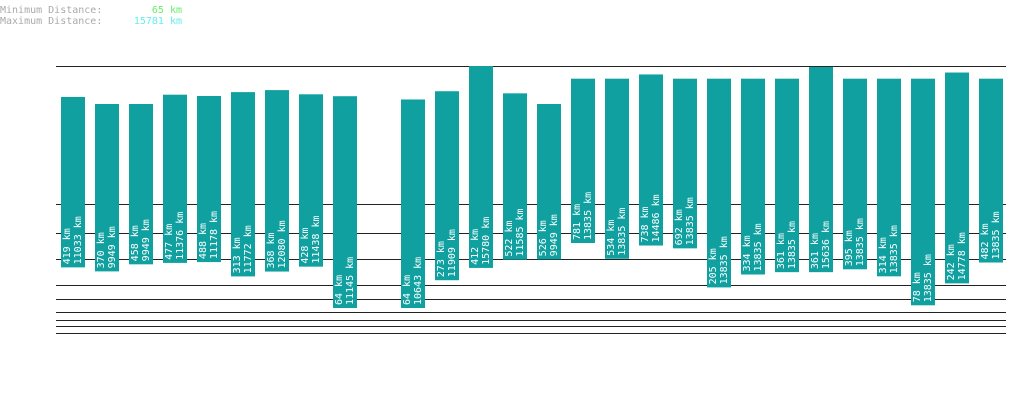 This screenshot has width=1019, height=402. Describe the element at coordinates (158, 21) in the screenshot. I see `summary-value: 15781 km` at that location.